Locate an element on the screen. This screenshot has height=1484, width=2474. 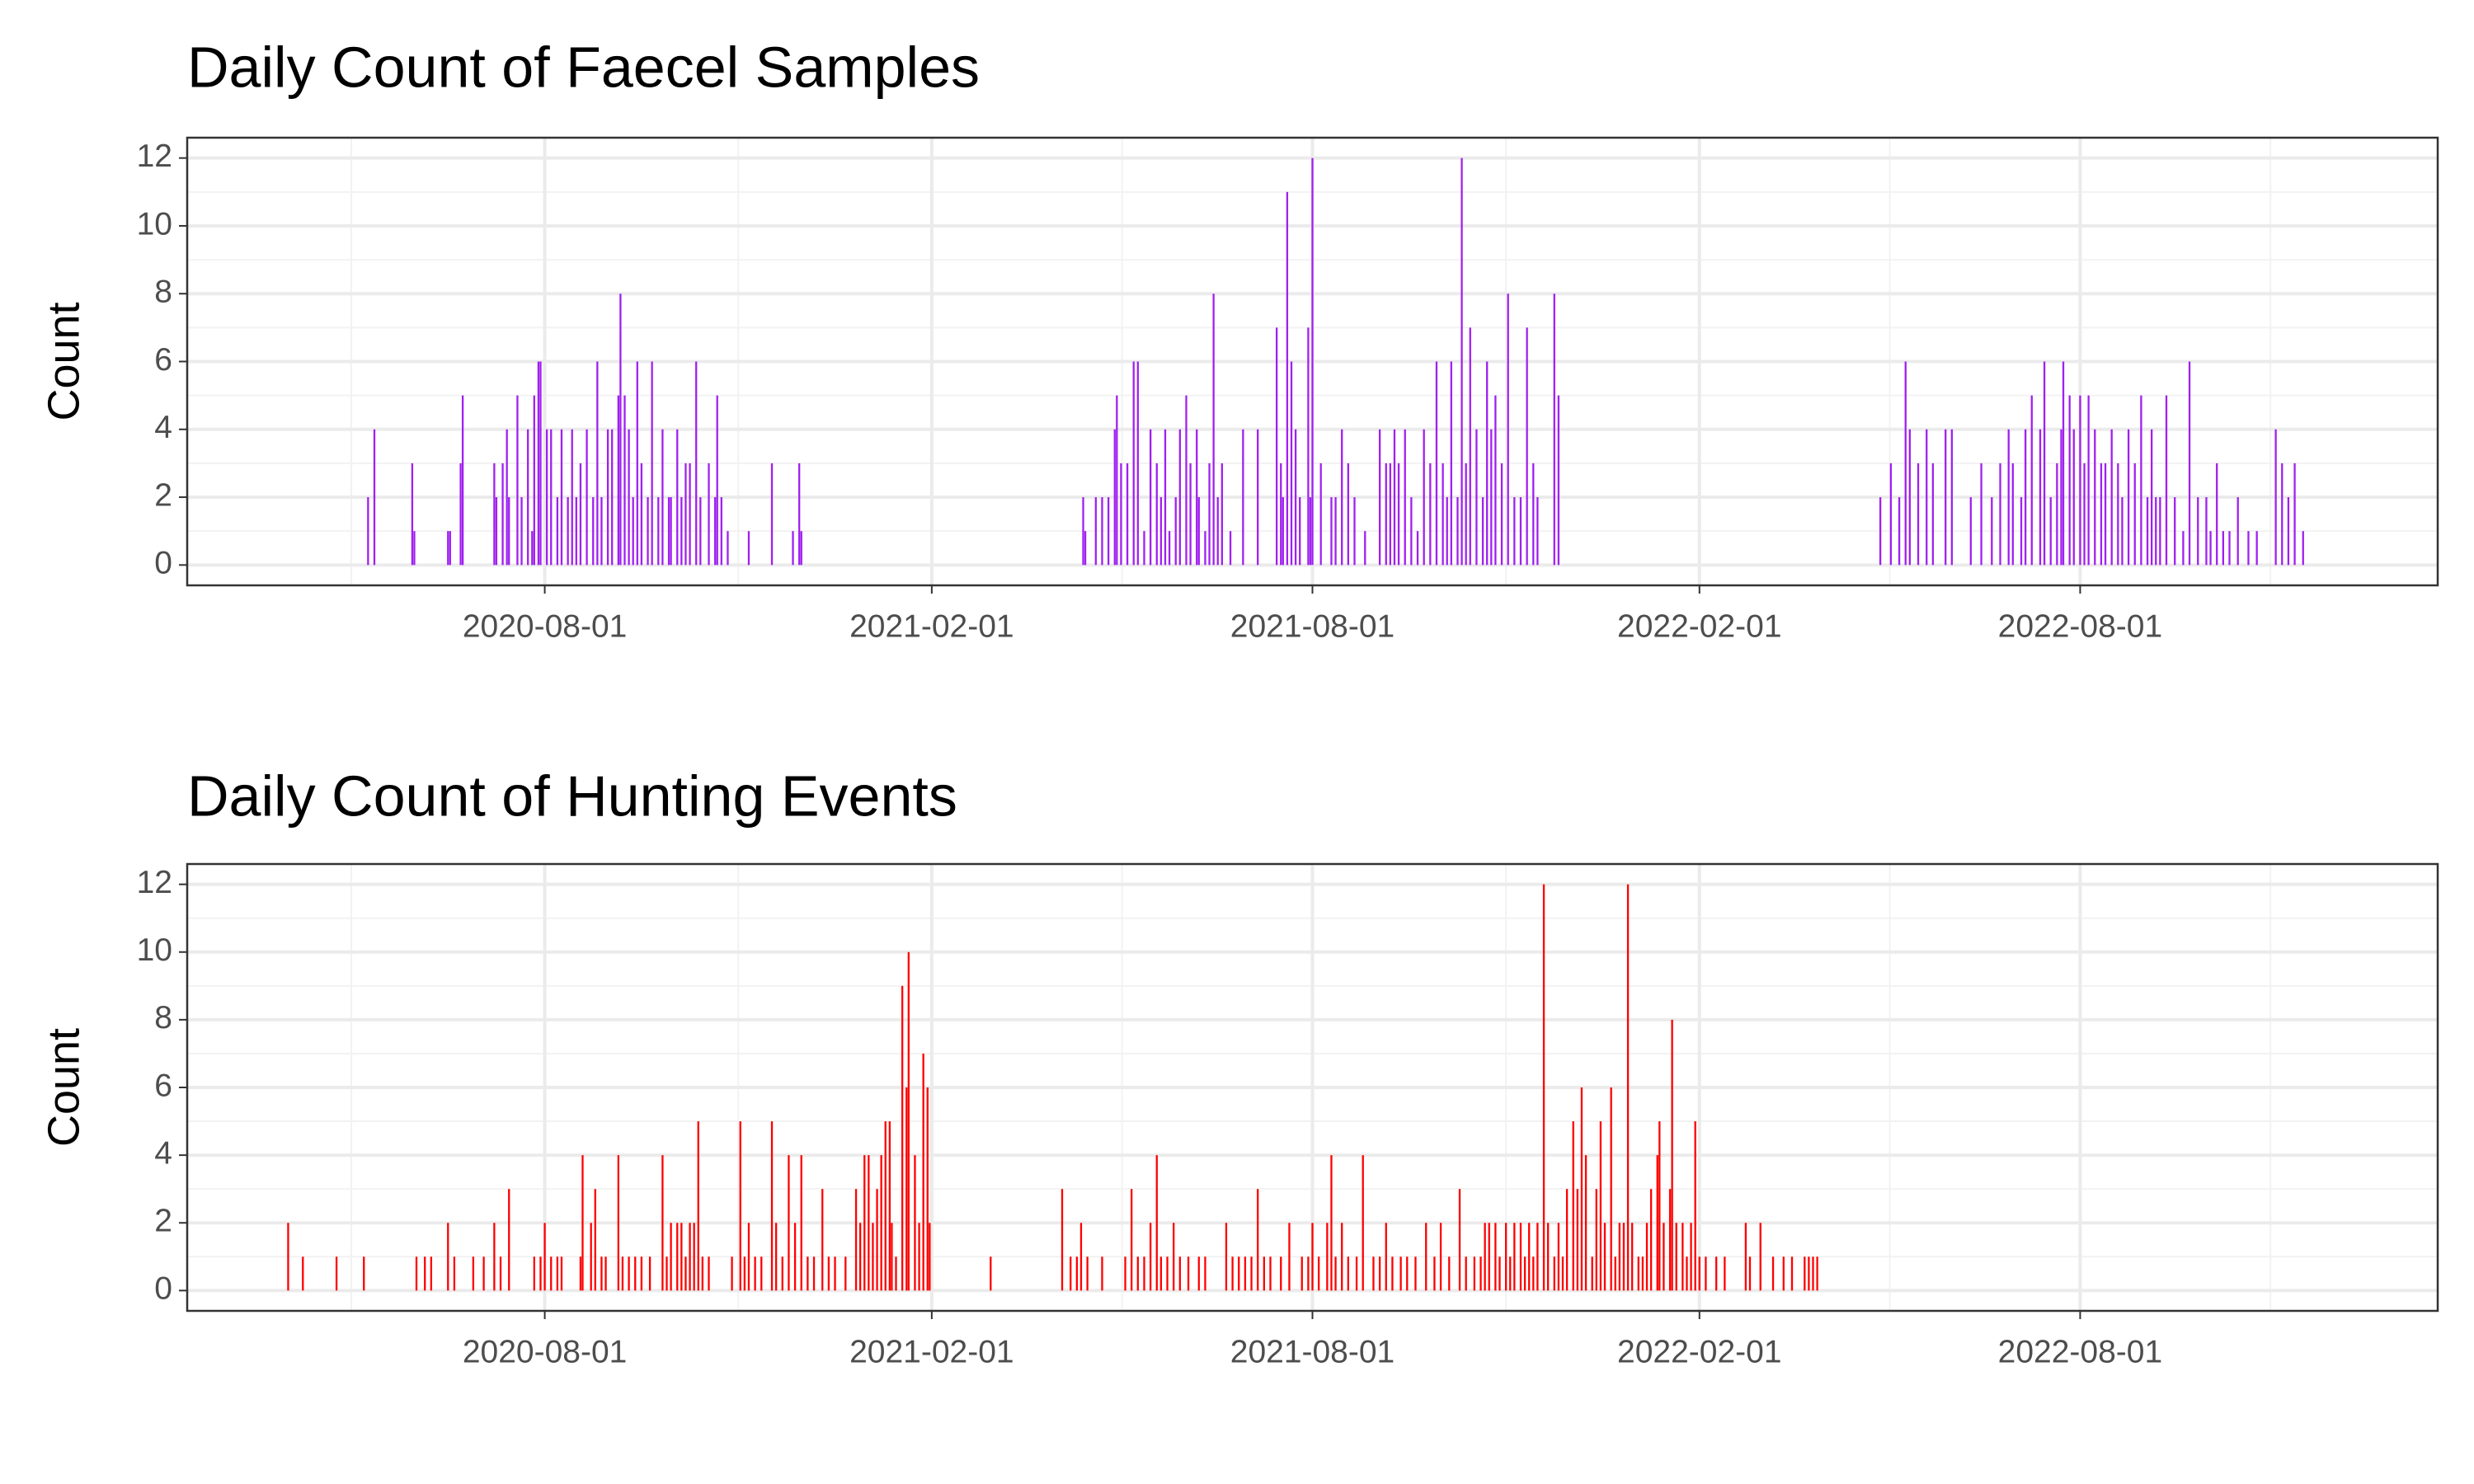
x-tick-label: 2022-02-01 is located at coordinates (1699, 1351).